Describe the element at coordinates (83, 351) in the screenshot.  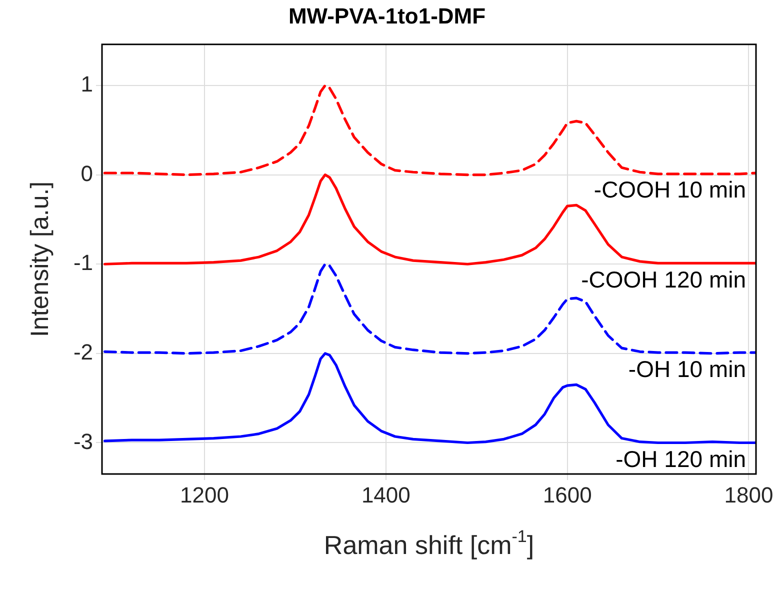
I see `y-tick-label: -2` at that location.